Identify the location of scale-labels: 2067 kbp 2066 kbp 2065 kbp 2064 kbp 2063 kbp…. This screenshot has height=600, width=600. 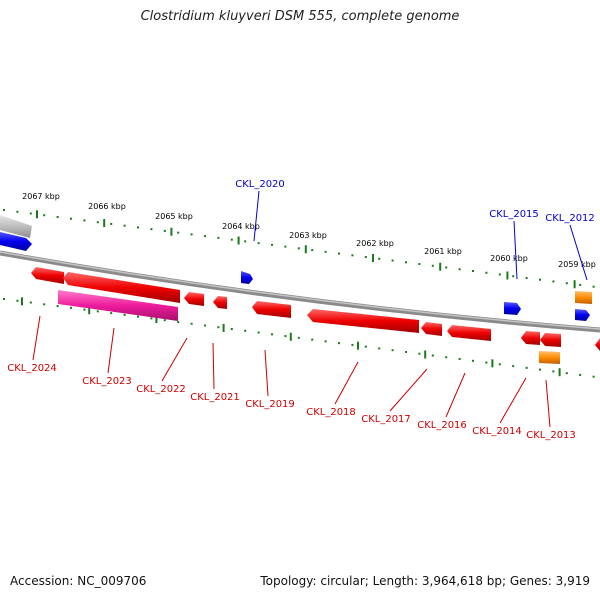
(309, 230).